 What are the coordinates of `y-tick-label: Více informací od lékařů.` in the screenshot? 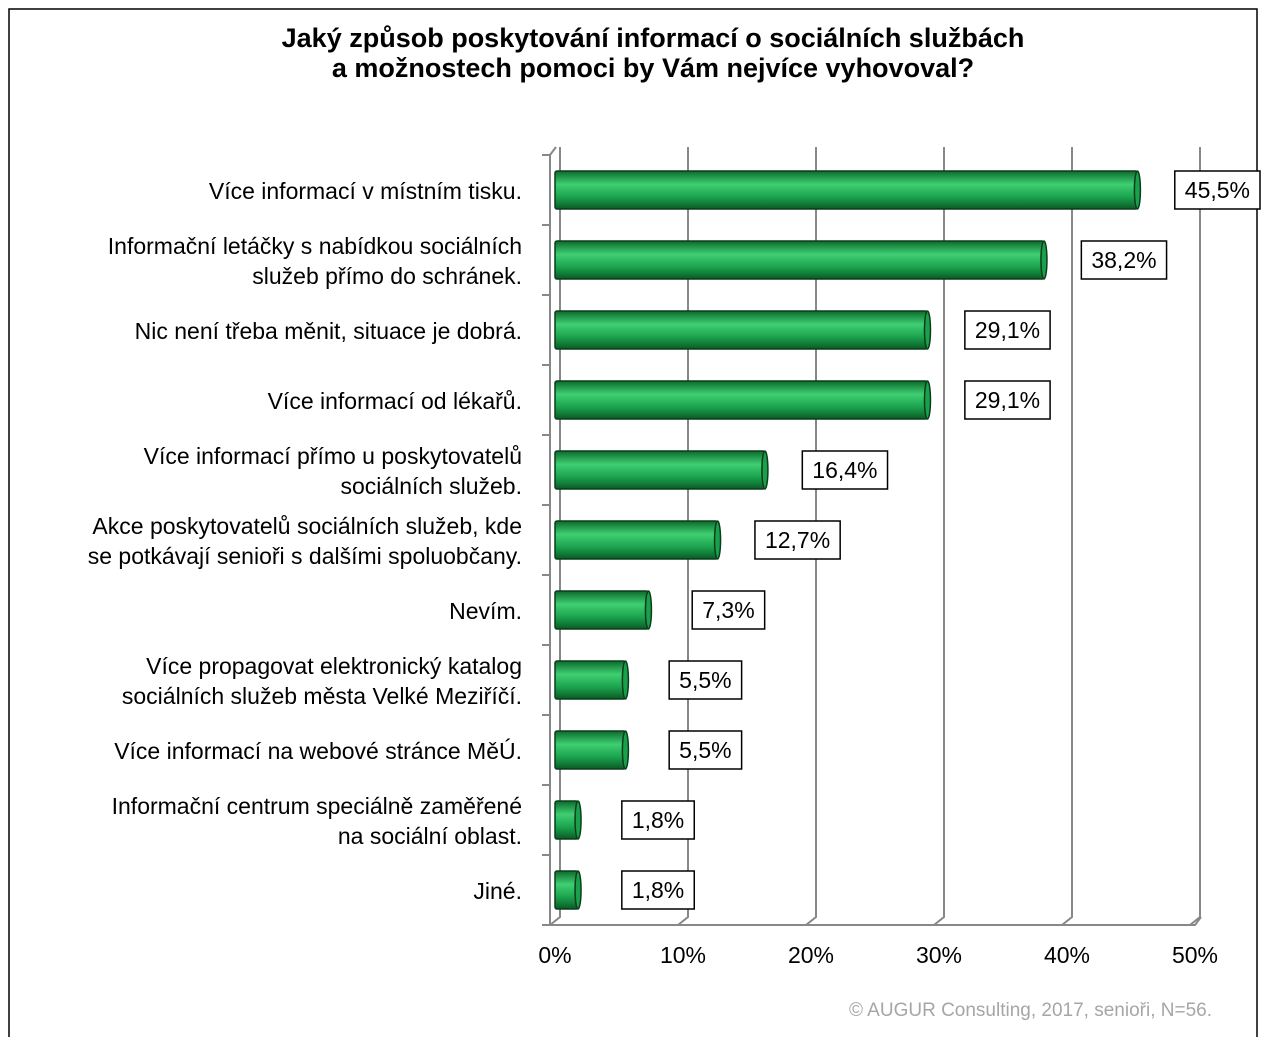 It's located at (395, 401).